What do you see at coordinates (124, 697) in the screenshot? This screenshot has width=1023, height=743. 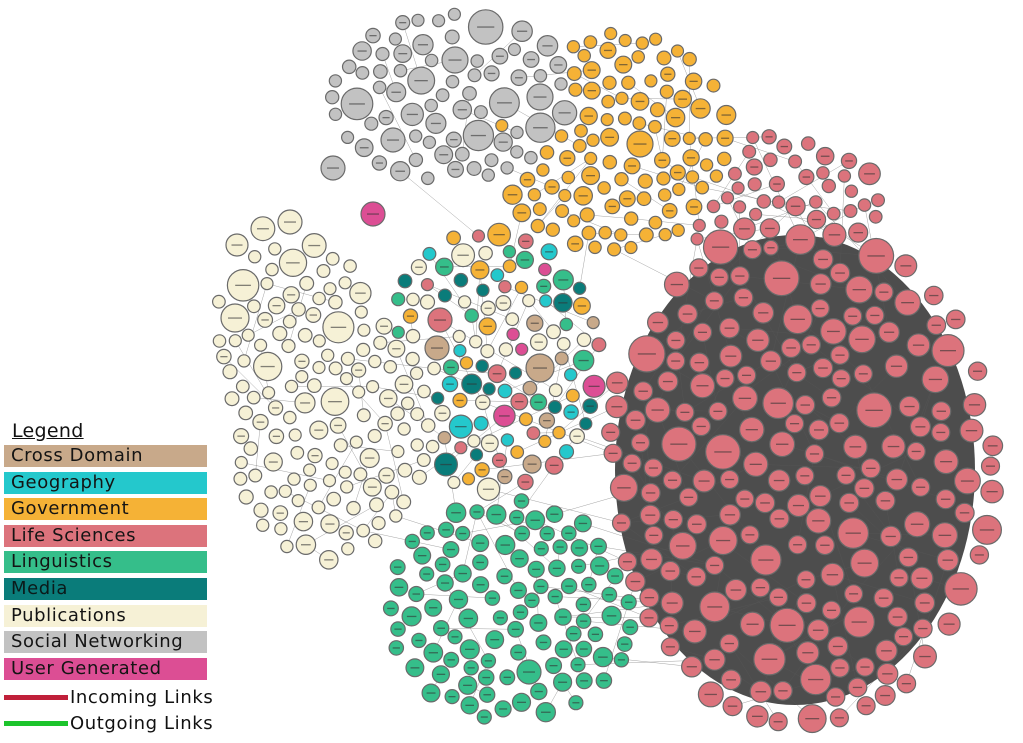 I see `legend-link-incoming: Incoming Links` at bounding box center [124, 697].